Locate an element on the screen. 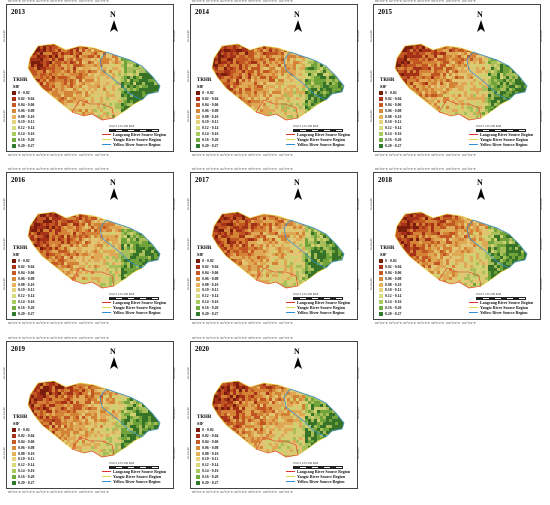  panel-year: 2016 is located at coordinates (18, 180).